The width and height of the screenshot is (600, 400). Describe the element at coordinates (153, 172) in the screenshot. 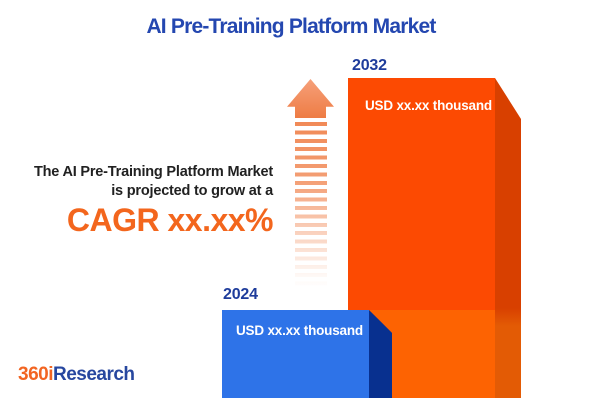

I see `description-line-1: The AI Pre-Training Platform Market` at that location.